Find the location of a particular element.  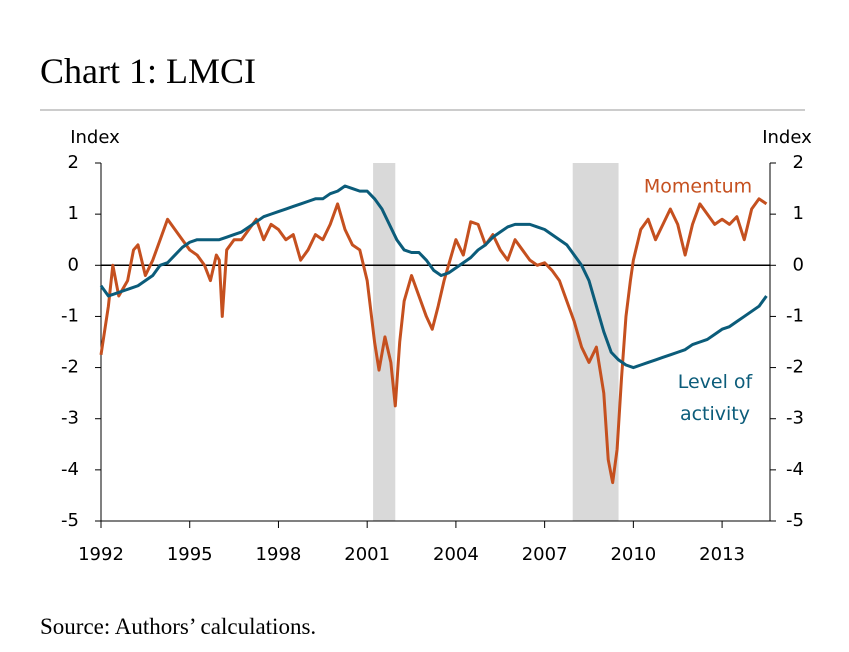

y-tick-label: -5 is located at coordinates (70, 520).